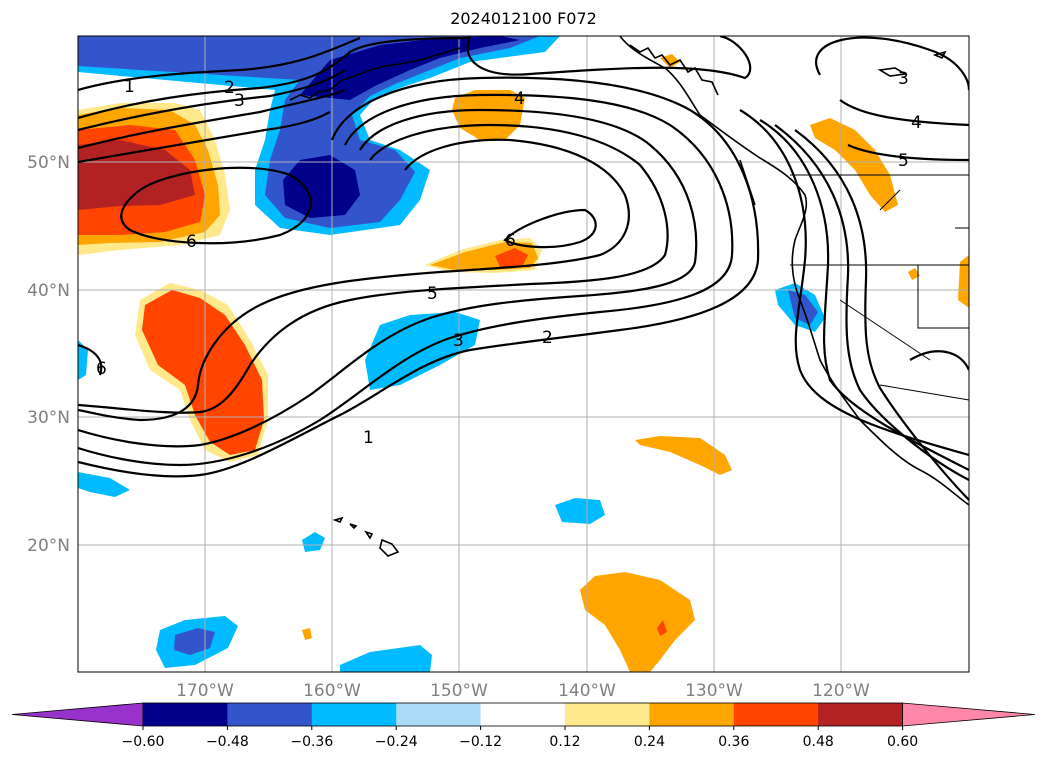  I want to click on colorbar-tick-label: 0.12, so click(564, 742).